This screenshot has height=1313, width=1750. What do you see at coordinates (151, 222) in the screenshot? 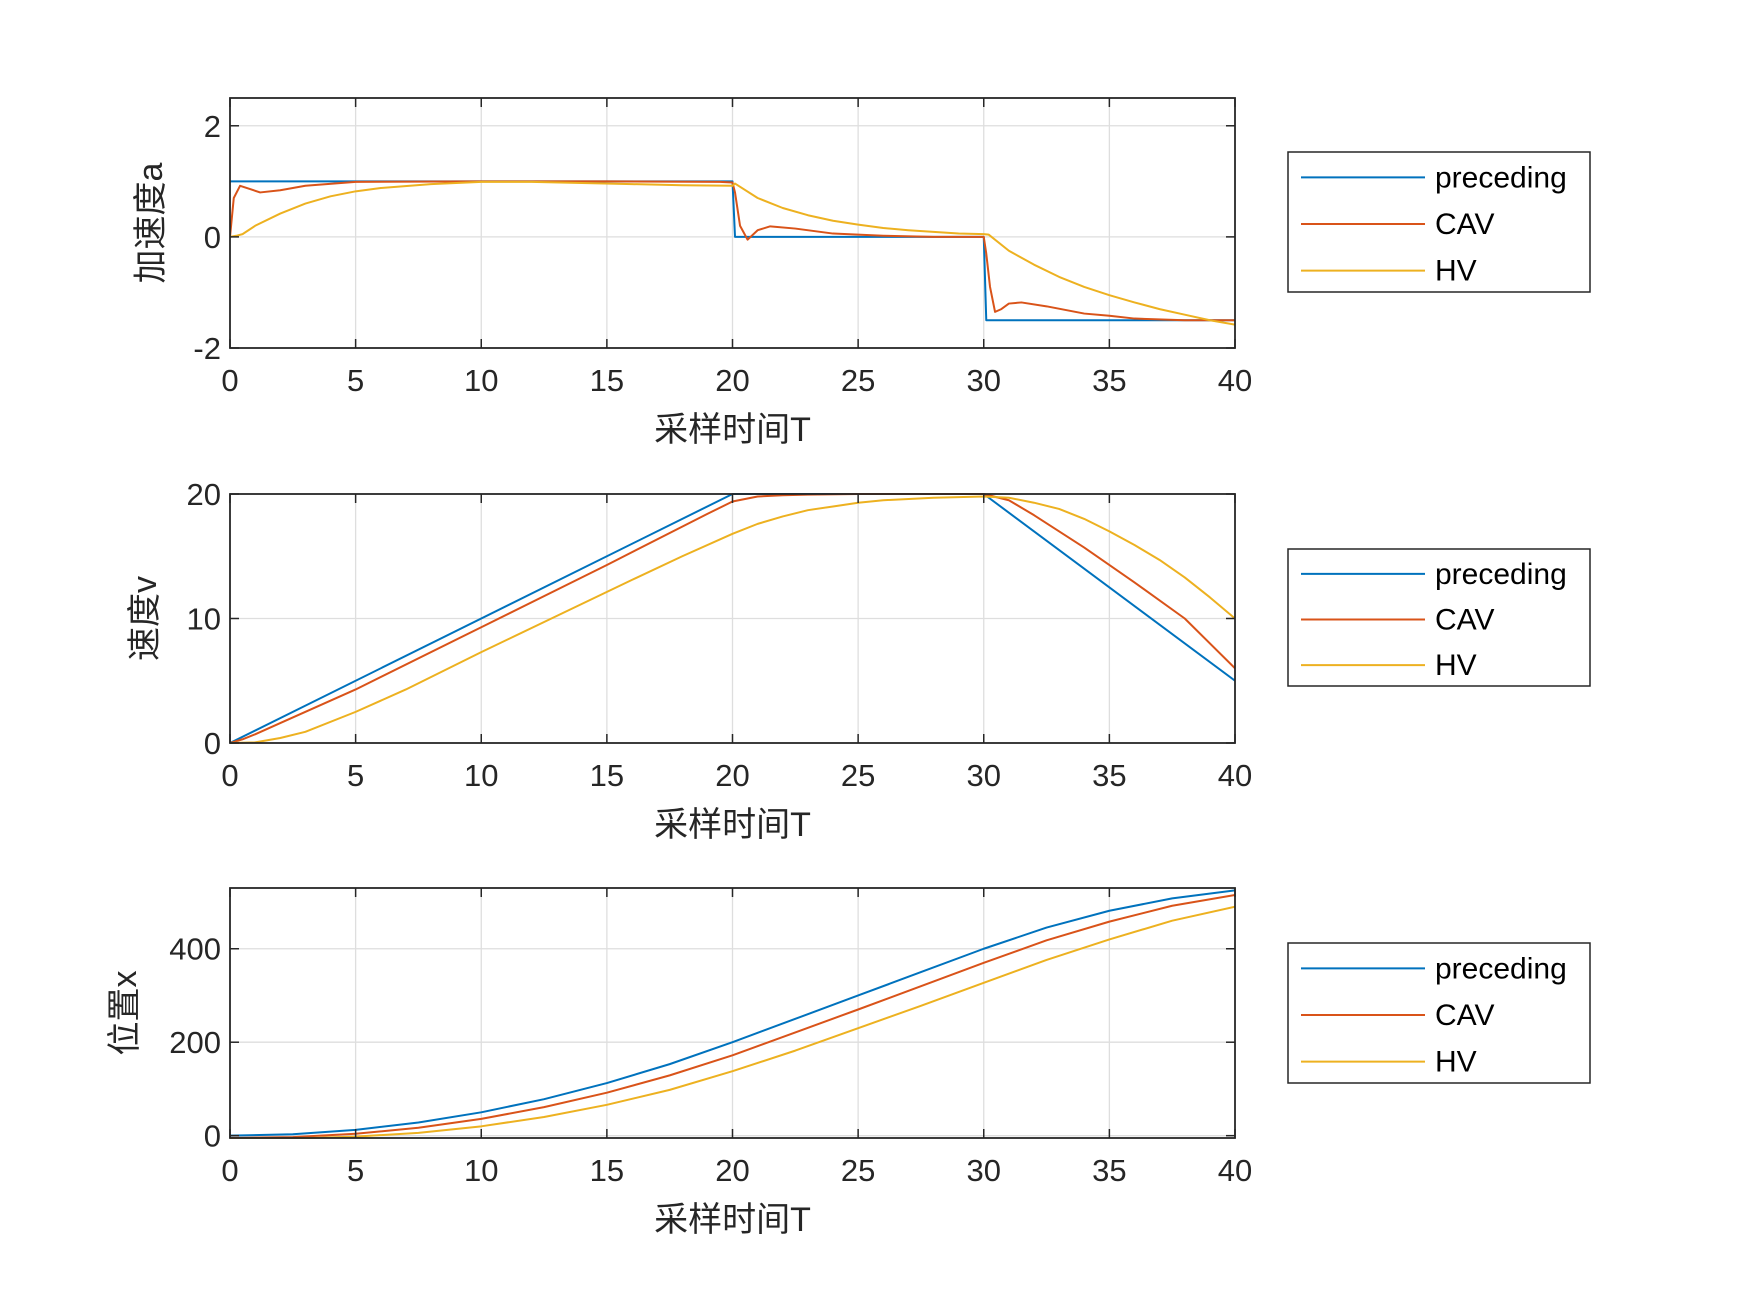
I see `y-axis-label: 加速度a` at bounding box center [151, 222].